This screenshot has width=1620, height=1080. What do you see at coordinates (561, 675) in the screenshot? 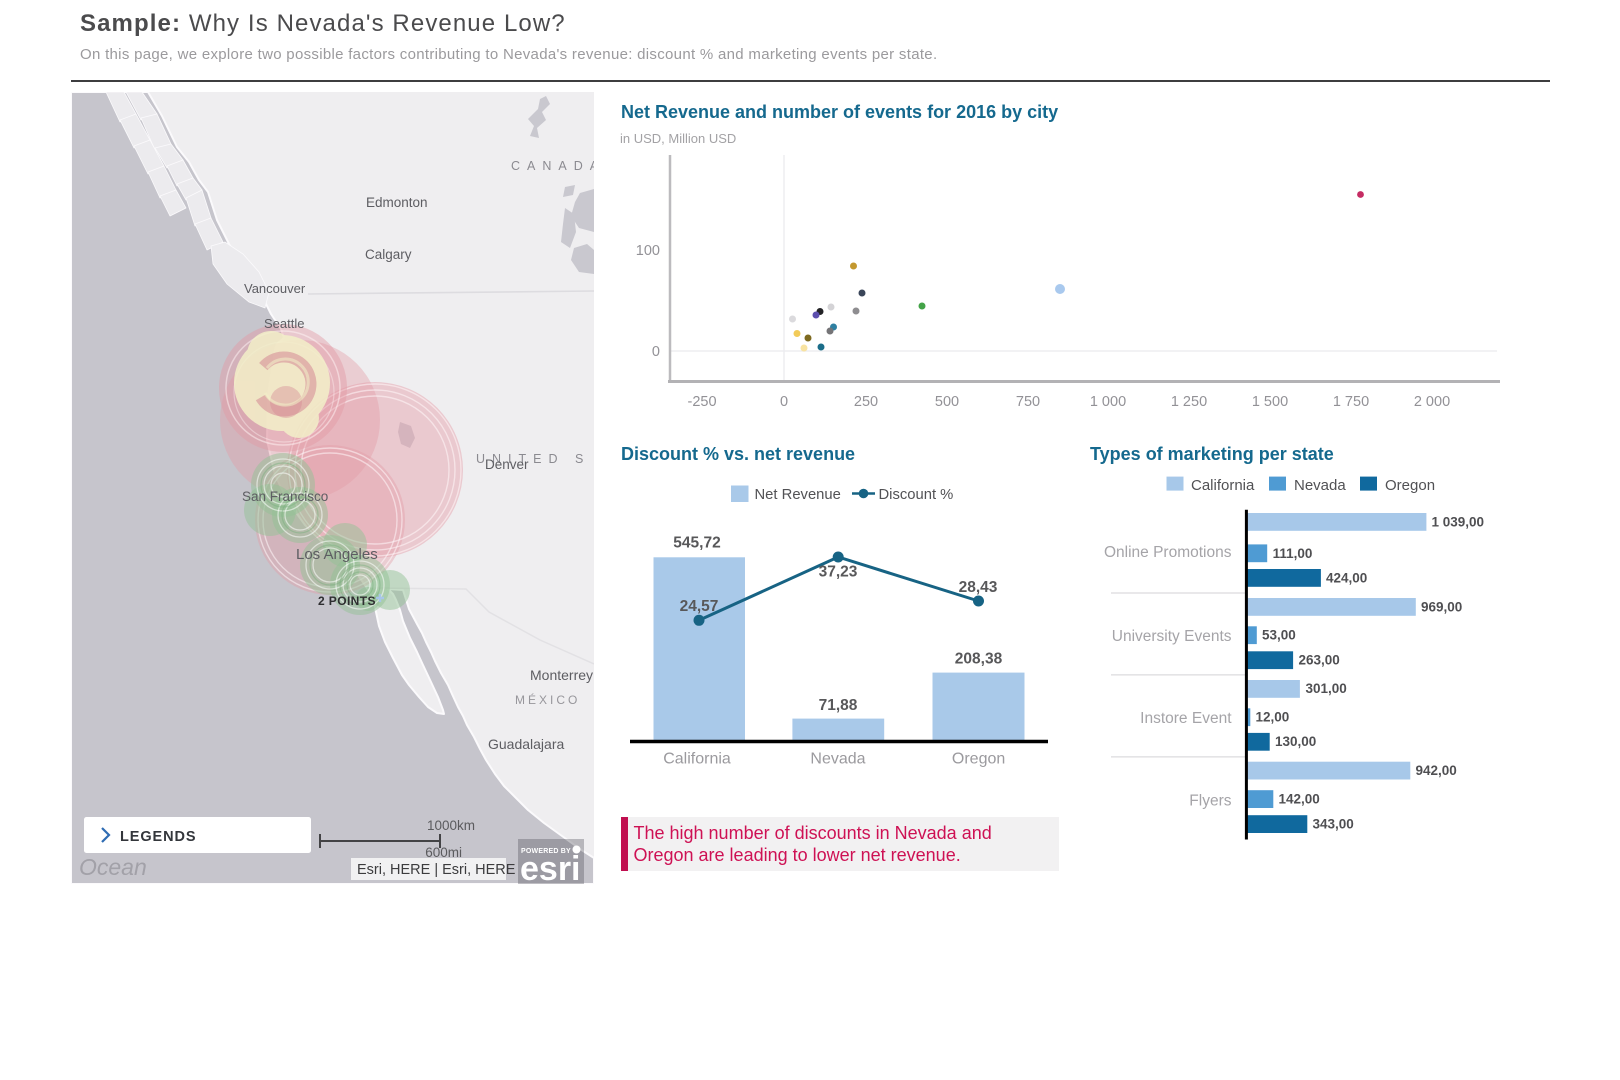
I see `svg-text: Monterrey` at bounding box center [561, 675].